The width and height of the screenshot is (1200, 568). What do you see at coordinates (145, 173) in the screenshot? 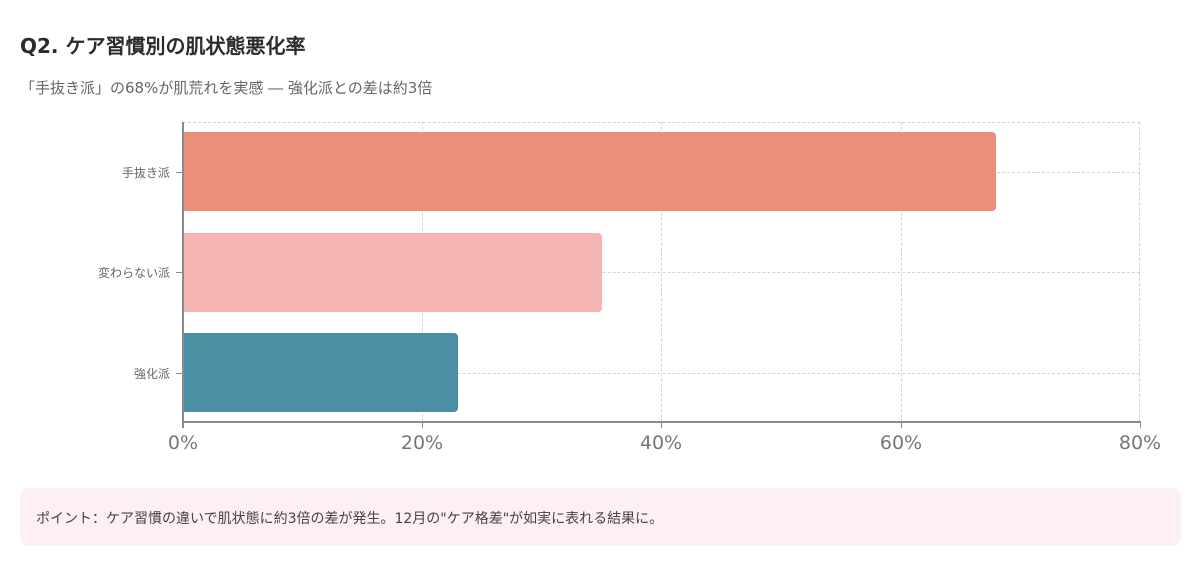
I see `y-label: 手抜き派` at bounding box center [145, 173].